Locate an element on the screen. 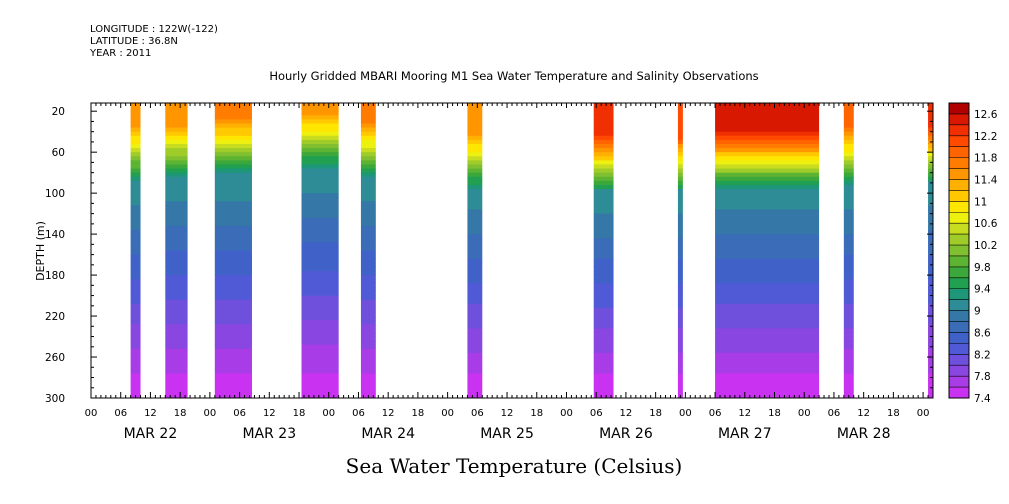 The image size is (1009, 504). colorbar-tick-label: 12.2 is located at coordinates (985, 137).